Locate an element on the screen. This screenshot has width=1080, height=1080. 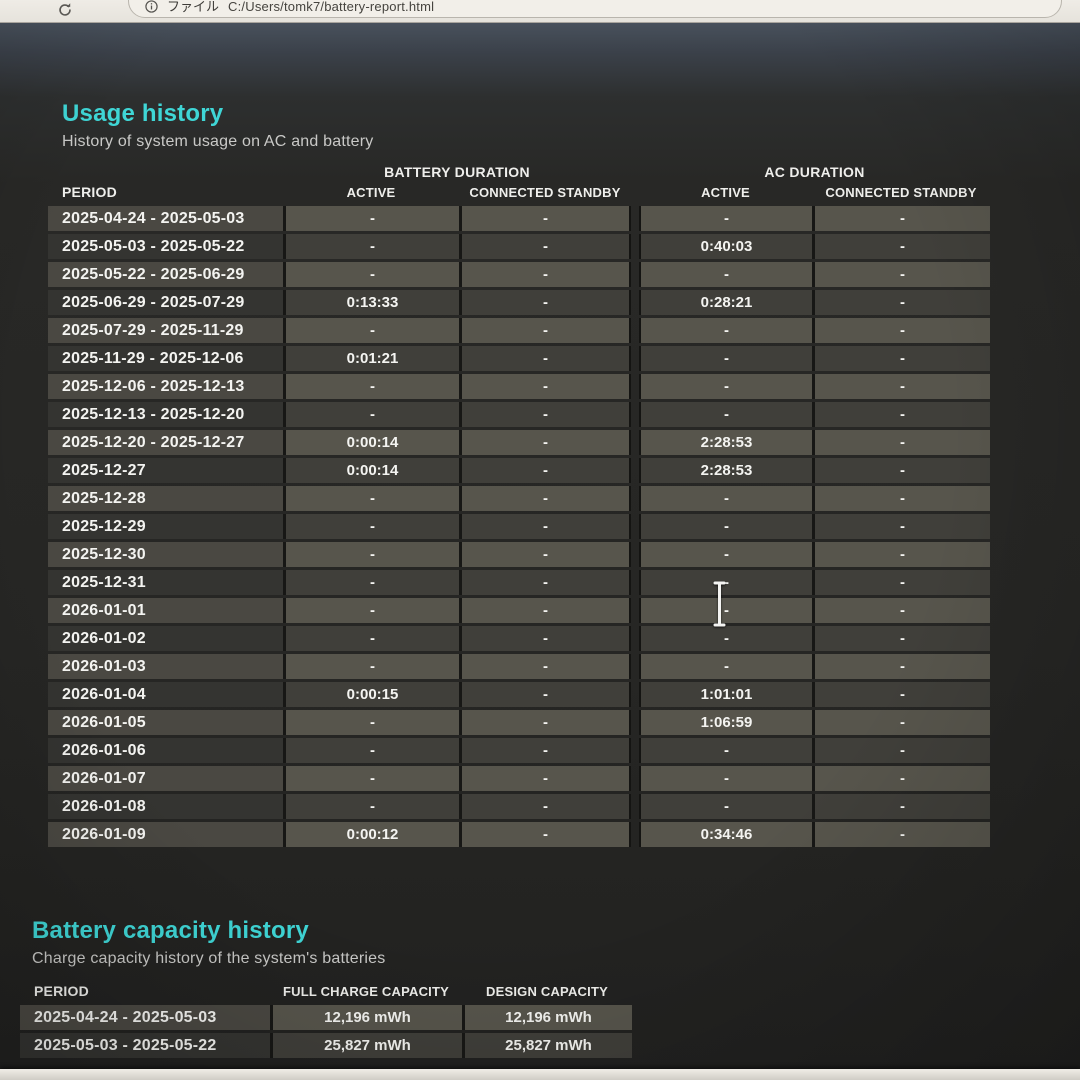
table-row: 2025-12-20 - 2025-12-27 0:00:14-2:28:53- is located at coordinates (519, 442).